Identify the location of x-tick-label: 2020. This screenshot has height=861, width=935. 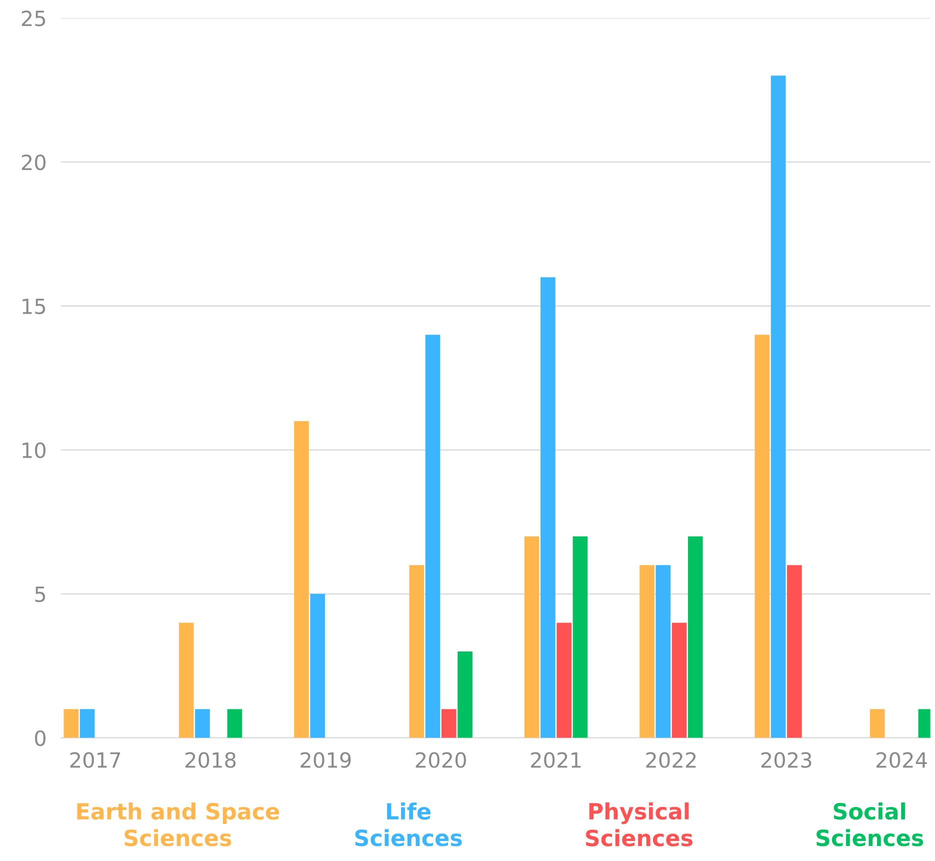
(441, 760).